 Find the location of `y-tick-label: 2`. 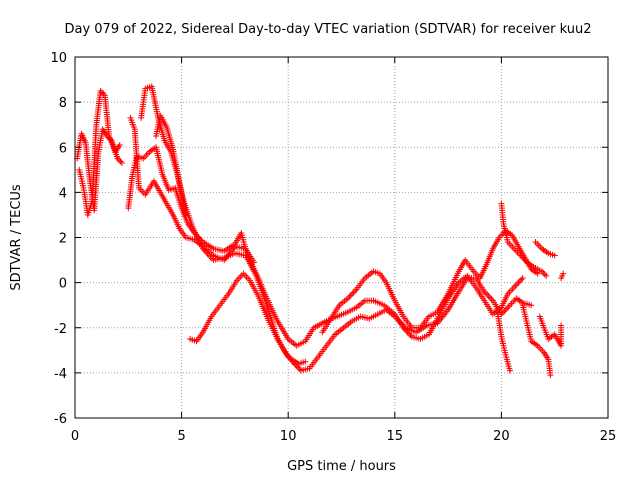

y-tick-label: 2 is located at coordinates (63, 239).